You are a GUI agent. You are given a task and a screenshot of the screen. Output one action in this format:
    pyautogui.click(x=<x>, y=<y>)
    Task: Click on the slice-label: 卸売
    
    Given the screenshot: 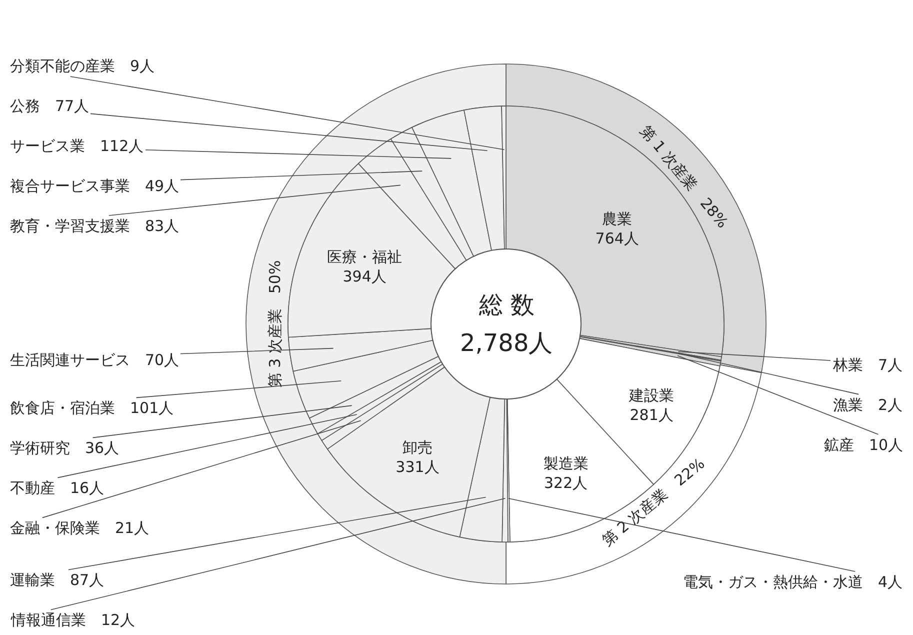 What is the action you would take?
    pyautogui.click(x=417, y=447)
    